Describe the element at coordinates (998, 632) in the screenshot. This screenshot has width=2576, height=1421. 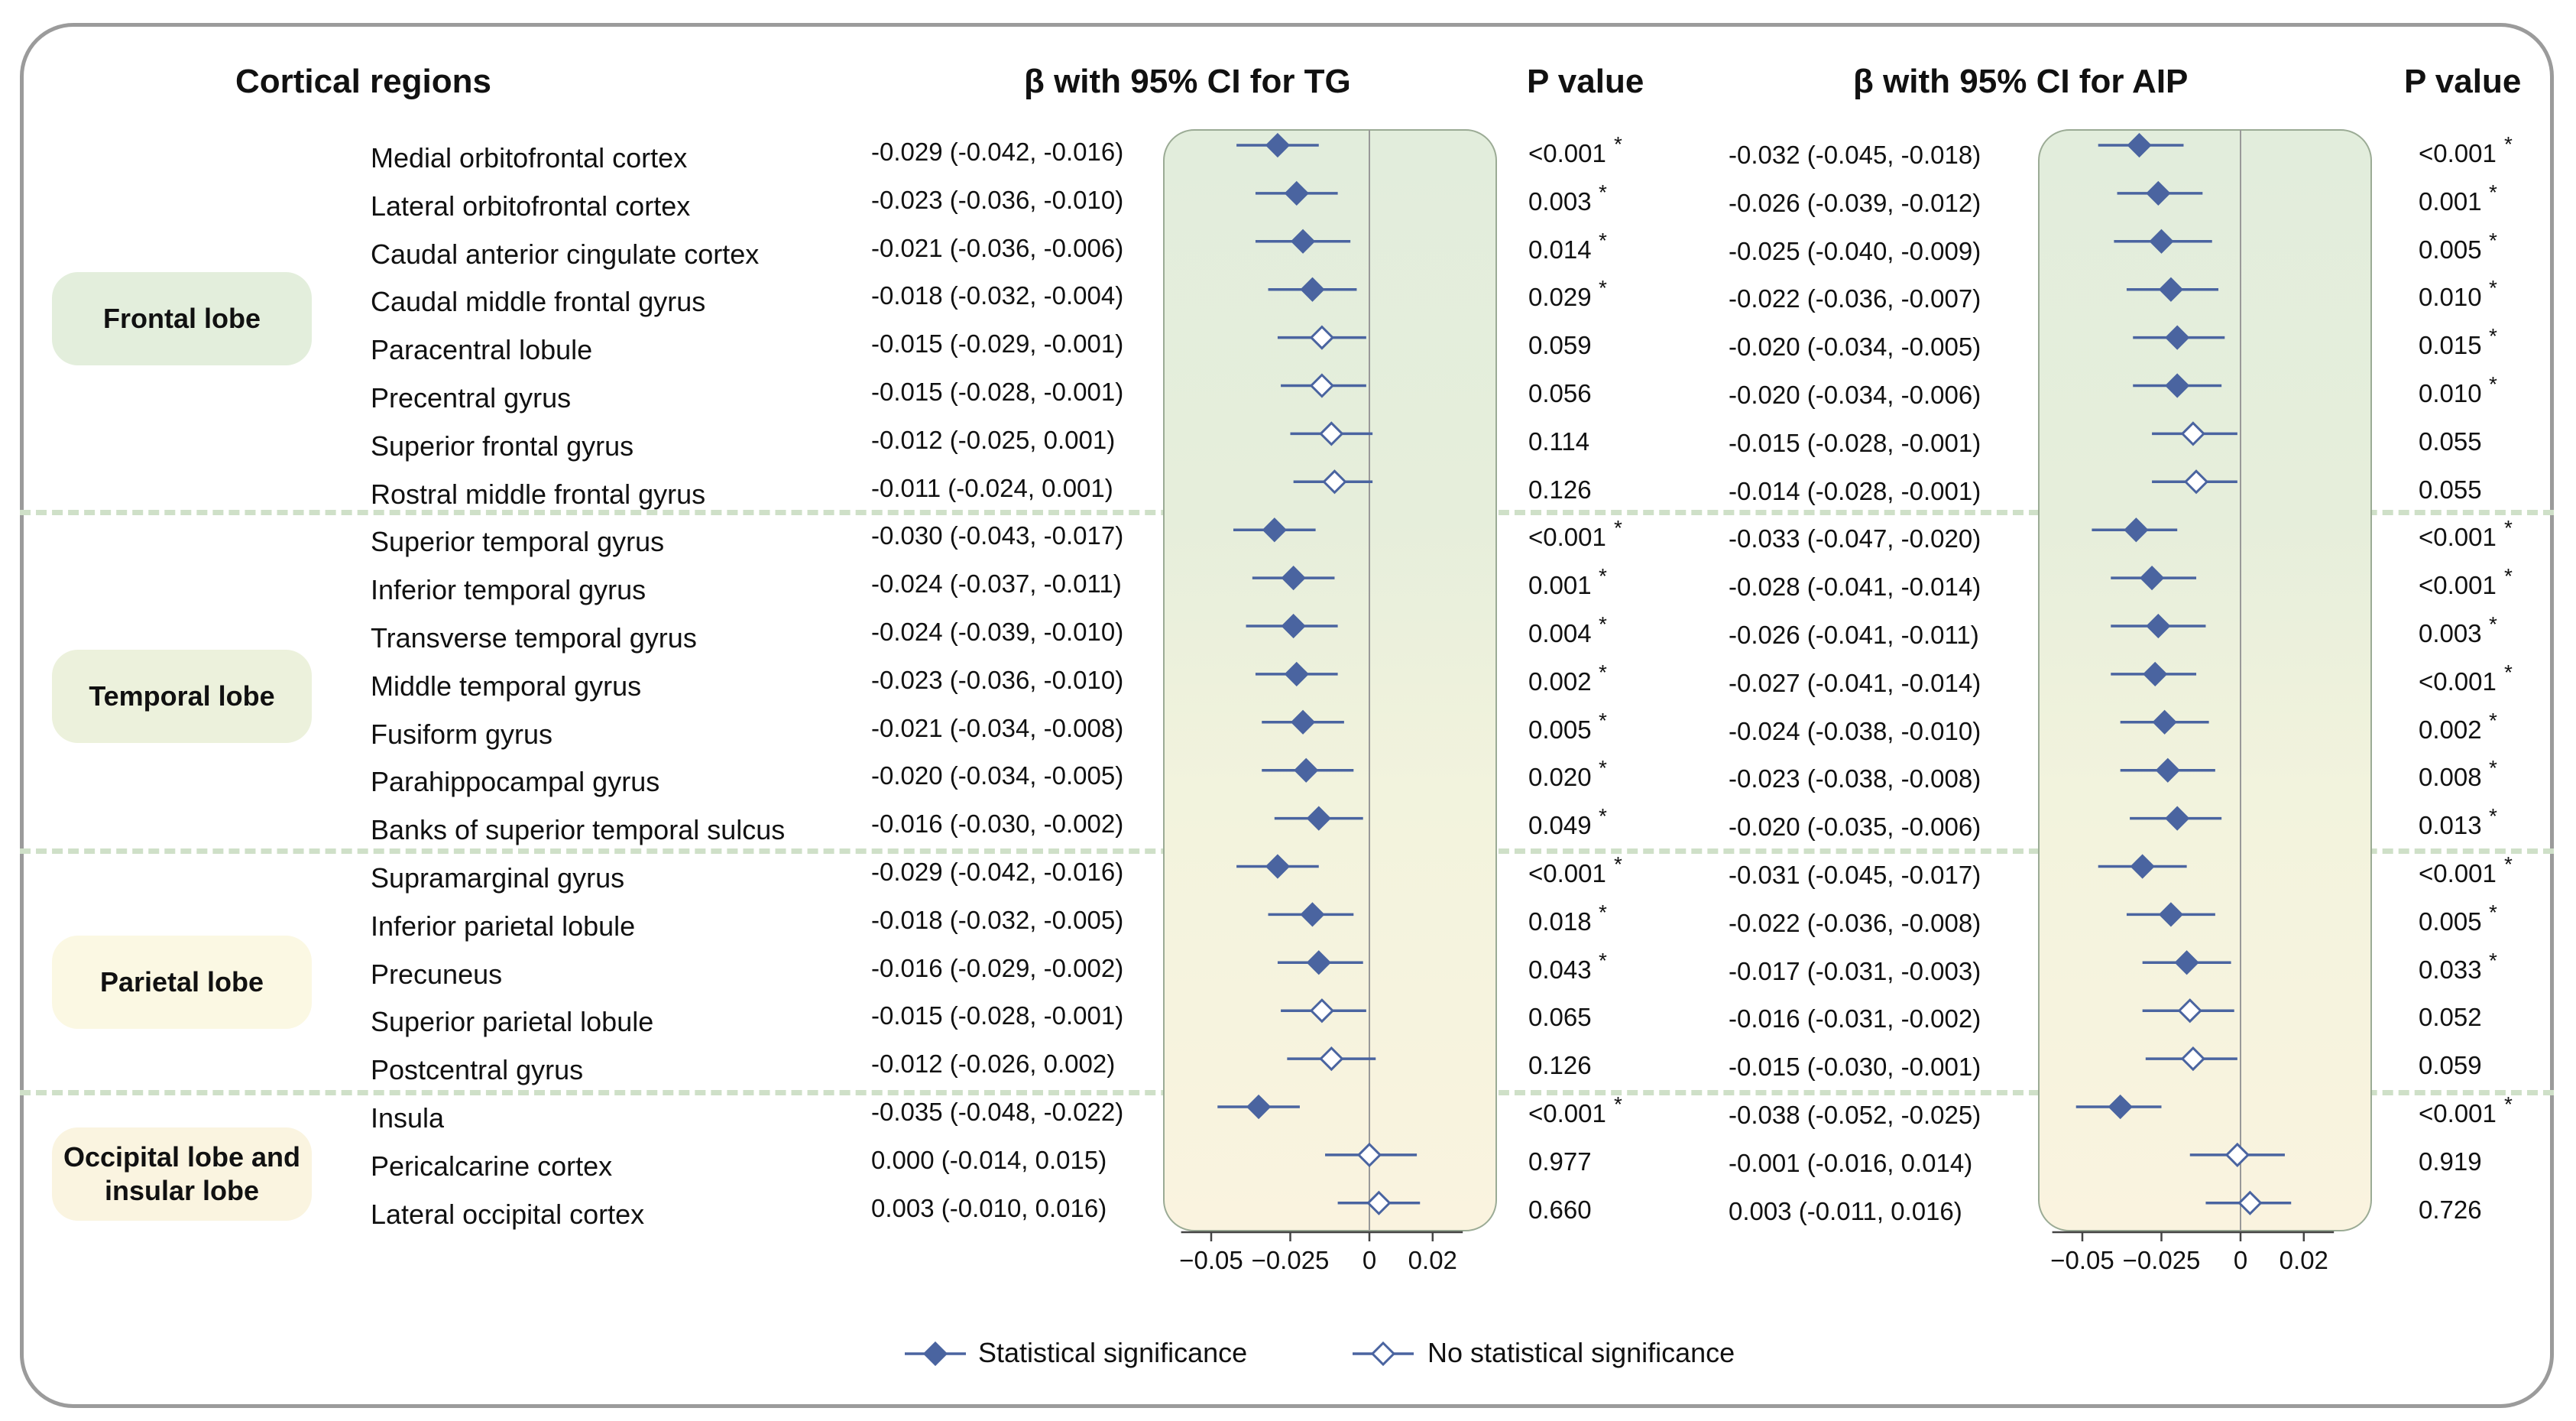
I see `tg-ci-value: -0.024 (-0.039, -0.010)` at that location.